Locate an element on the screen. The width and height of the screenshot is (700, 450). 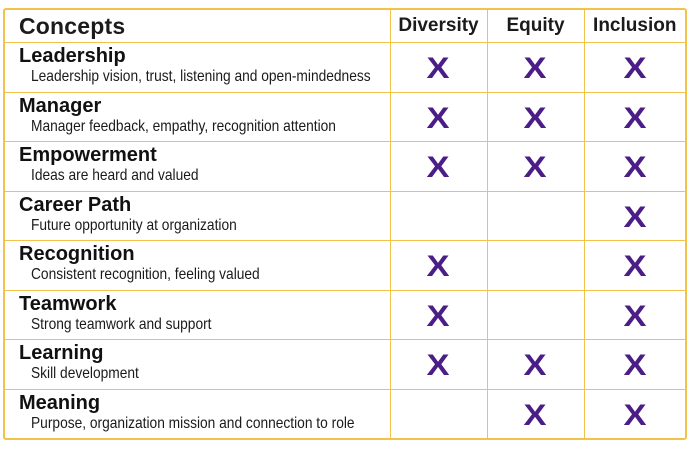
concept-name: Teamwork is located at coordinates (68, 303).